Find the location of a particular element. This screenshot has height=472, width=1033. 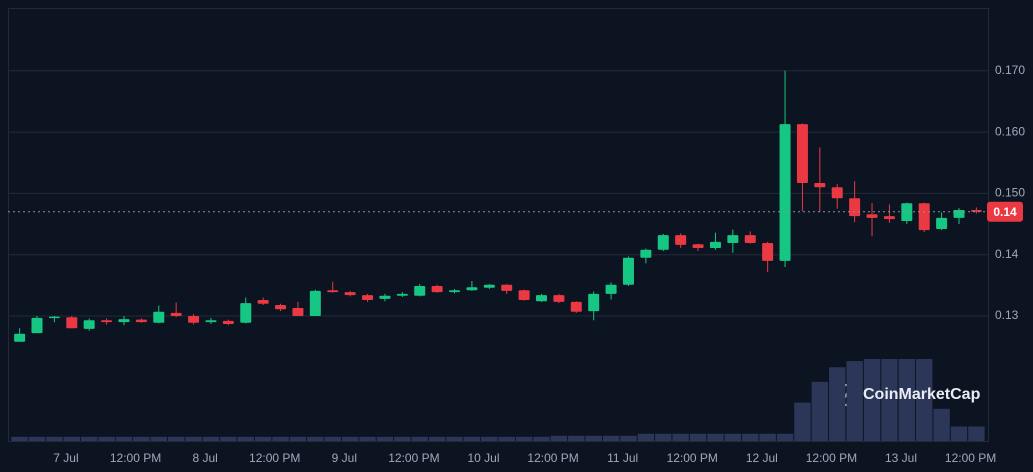

price-label: 0.14 is located at coordinates (1005, 212).